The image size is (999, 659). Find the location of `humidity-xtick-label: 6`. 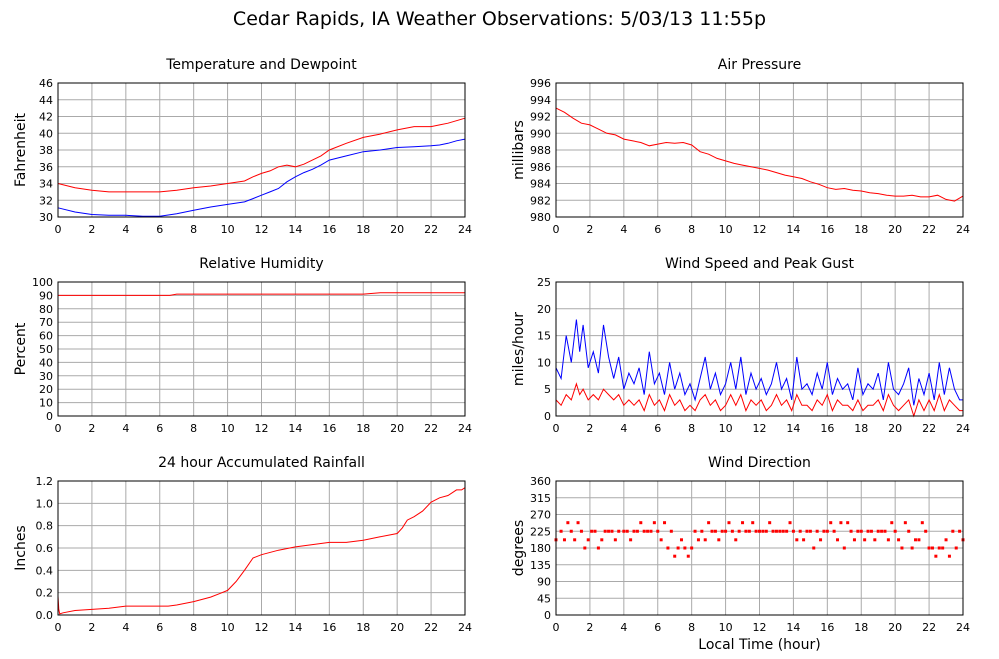

humidity-xtick-label: 6 is located at coordinates (159, 428).